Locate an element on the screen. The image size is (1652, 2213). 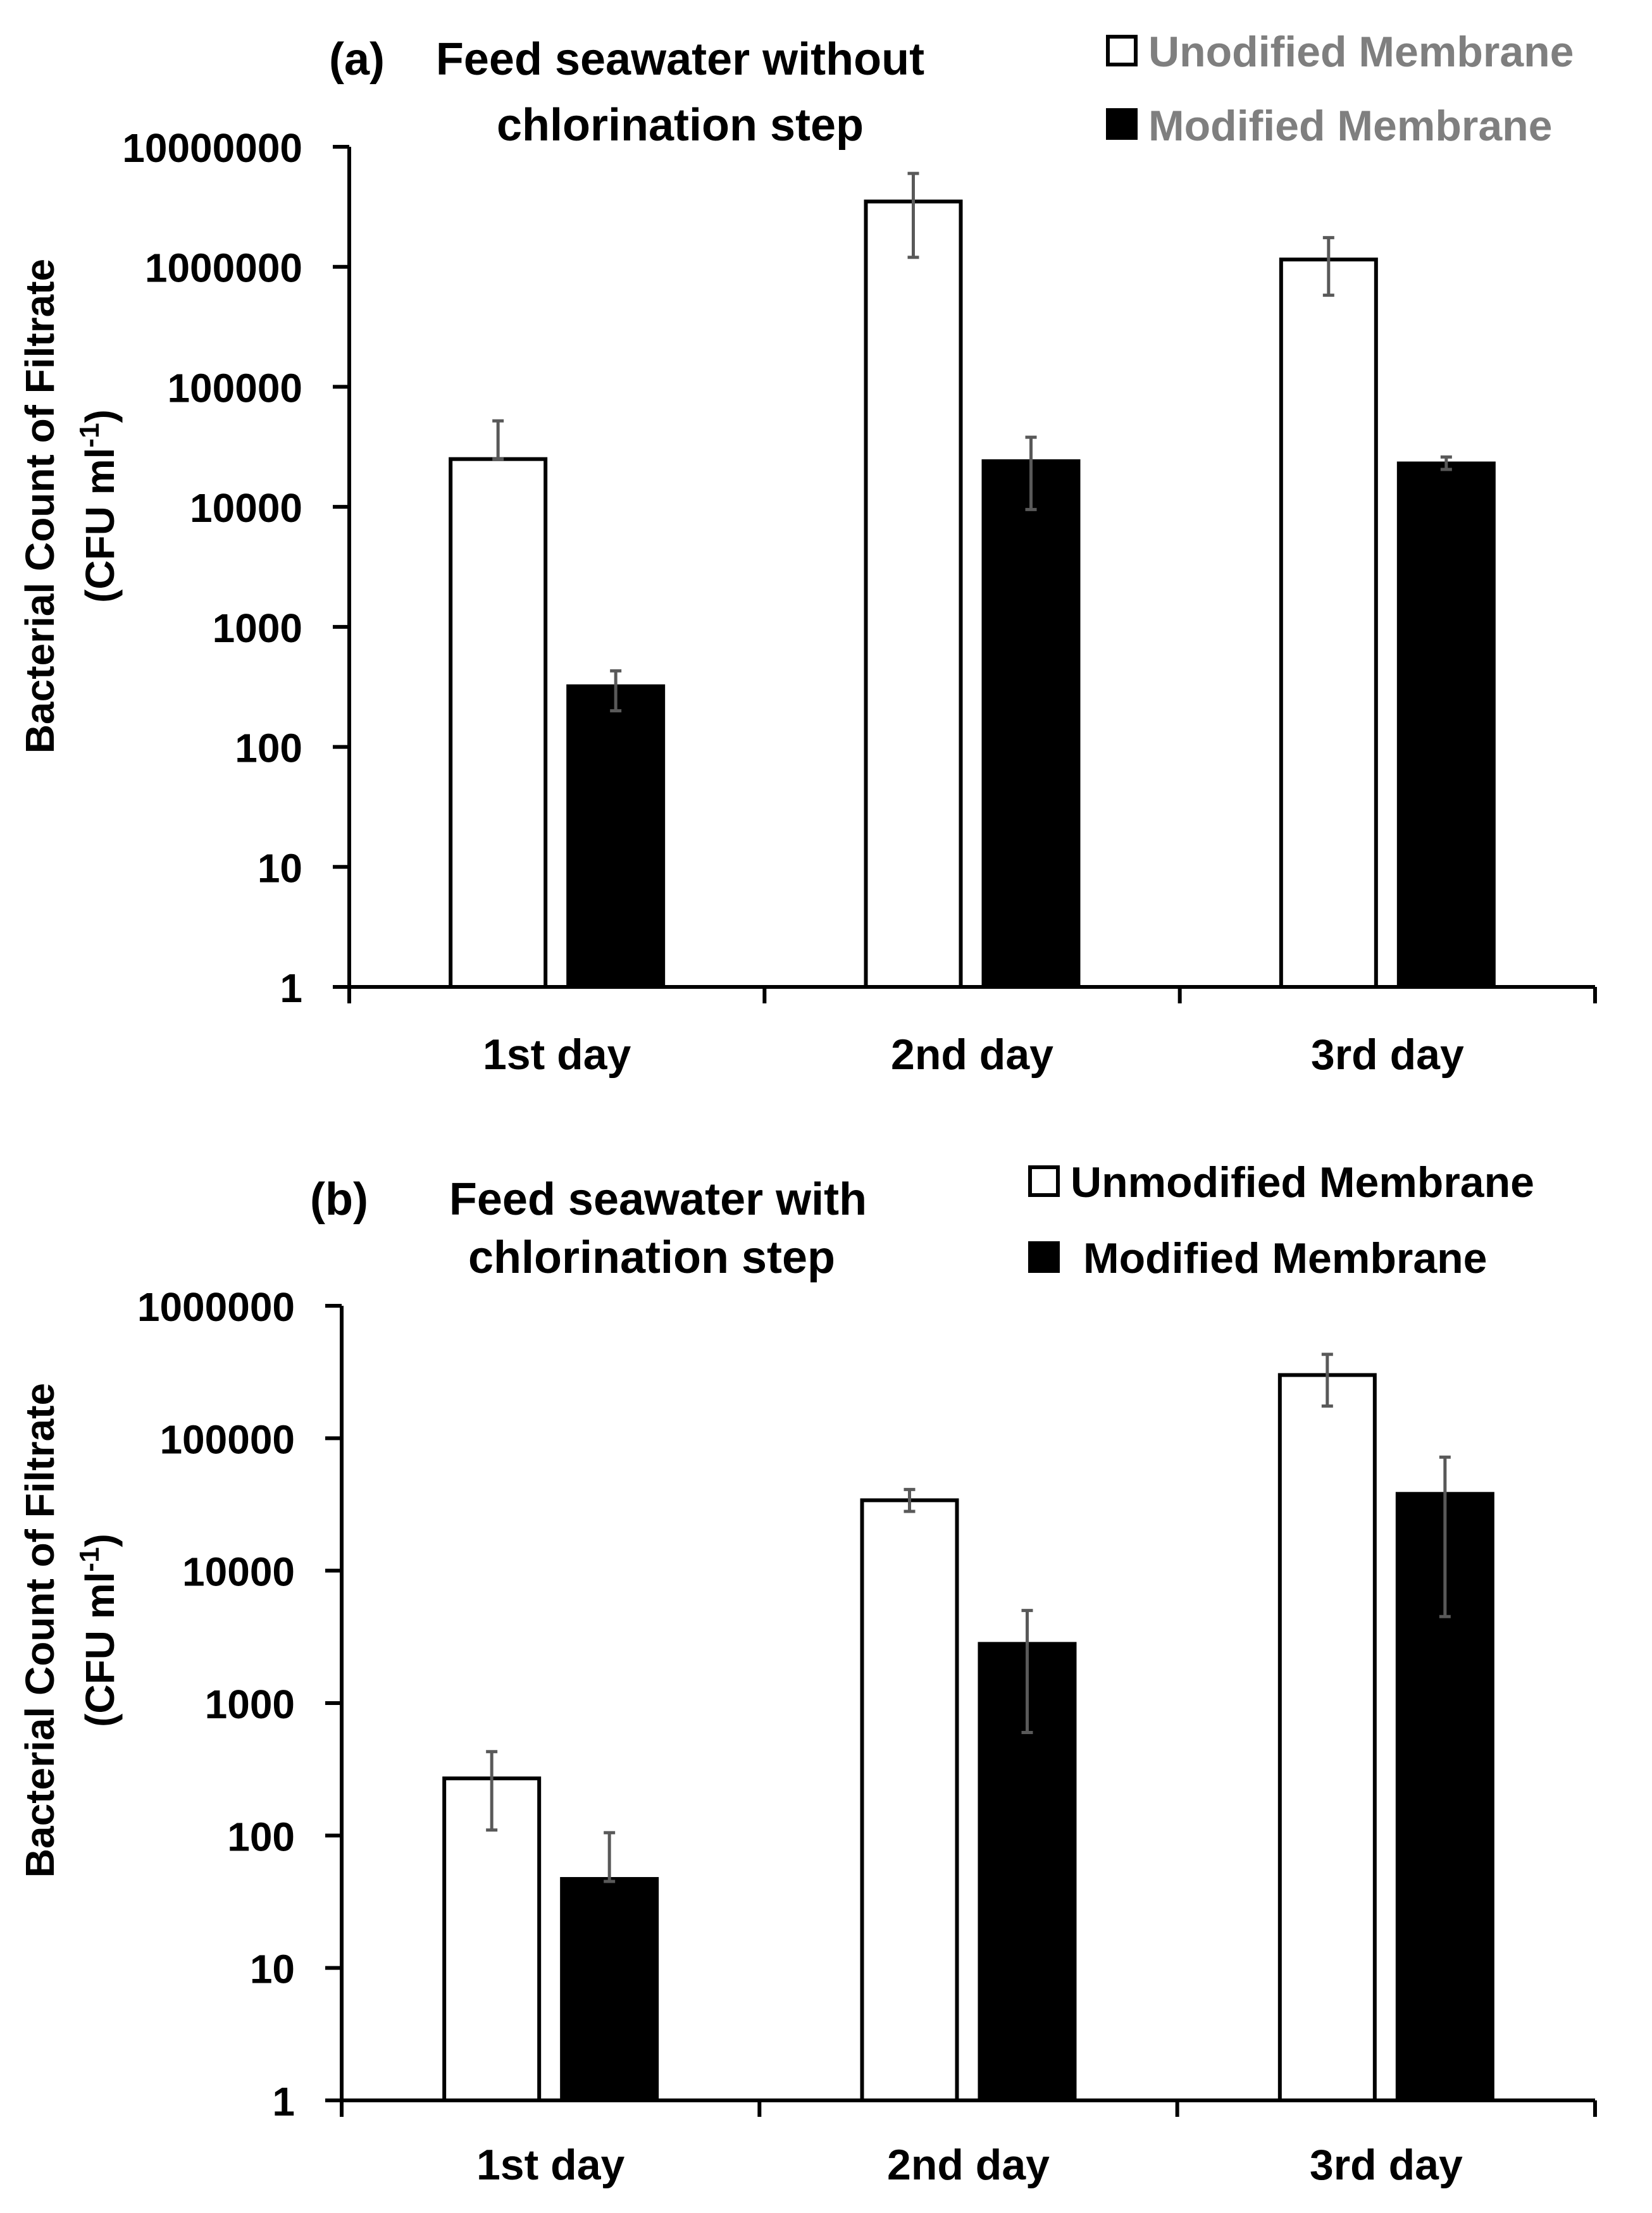
panel-b-x-tick-labels: 1st day 2nd day 3rd day is located at coordinates (969, 2165).